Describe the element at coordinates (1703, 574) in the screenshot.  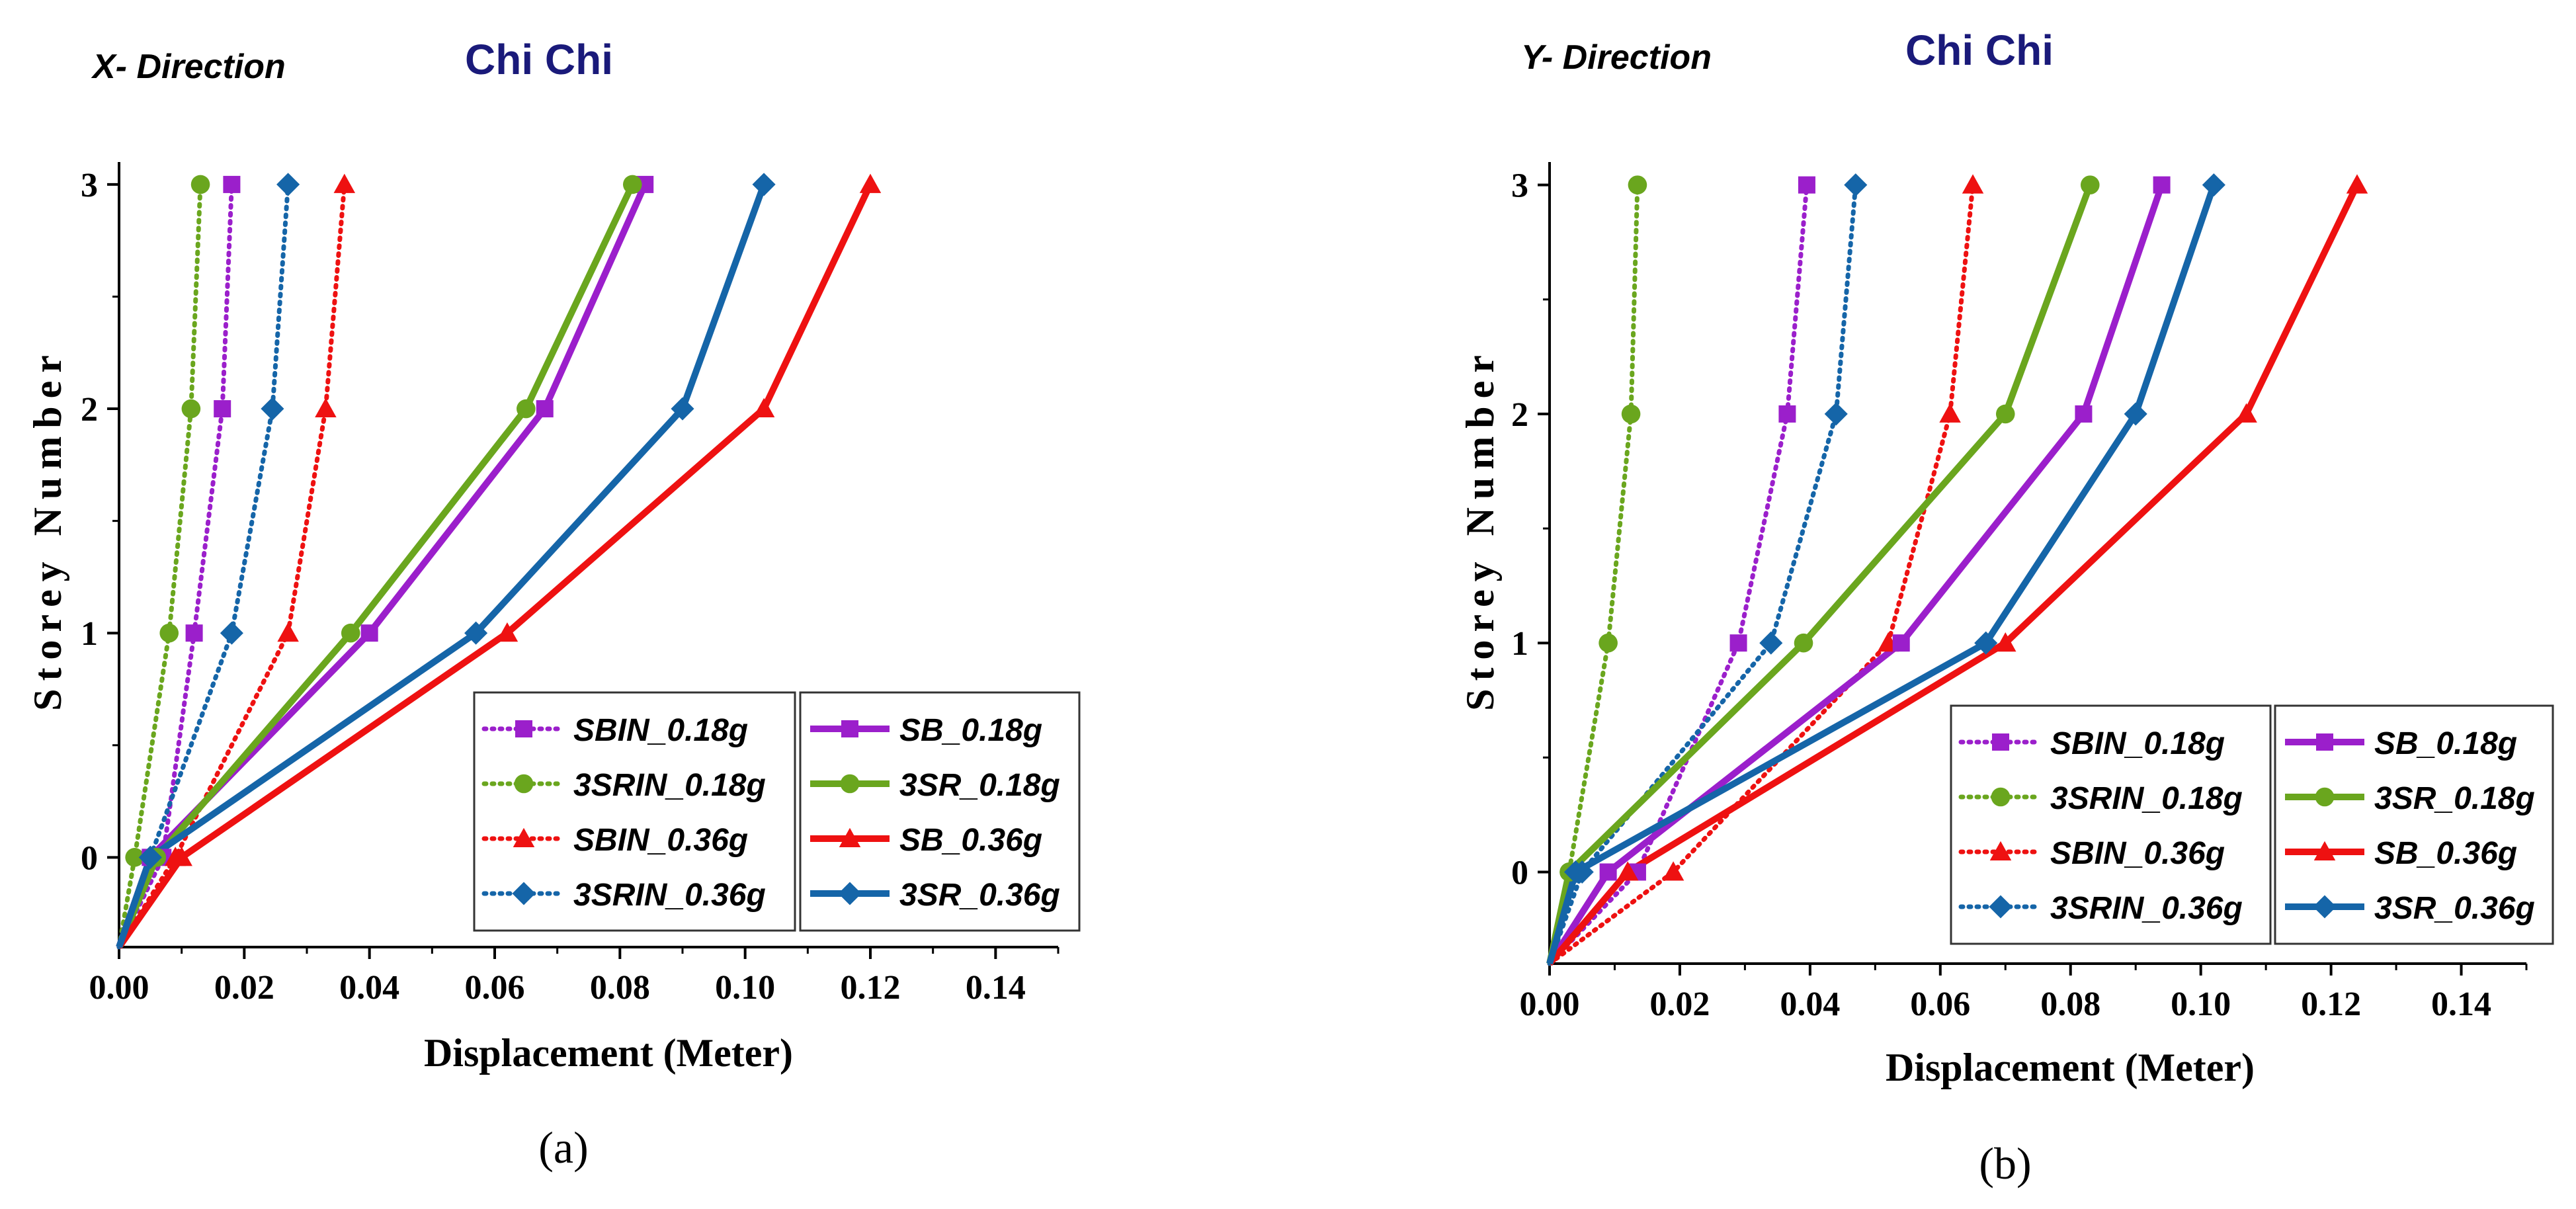
I see `series-line-3srin-0-36g` at that location.